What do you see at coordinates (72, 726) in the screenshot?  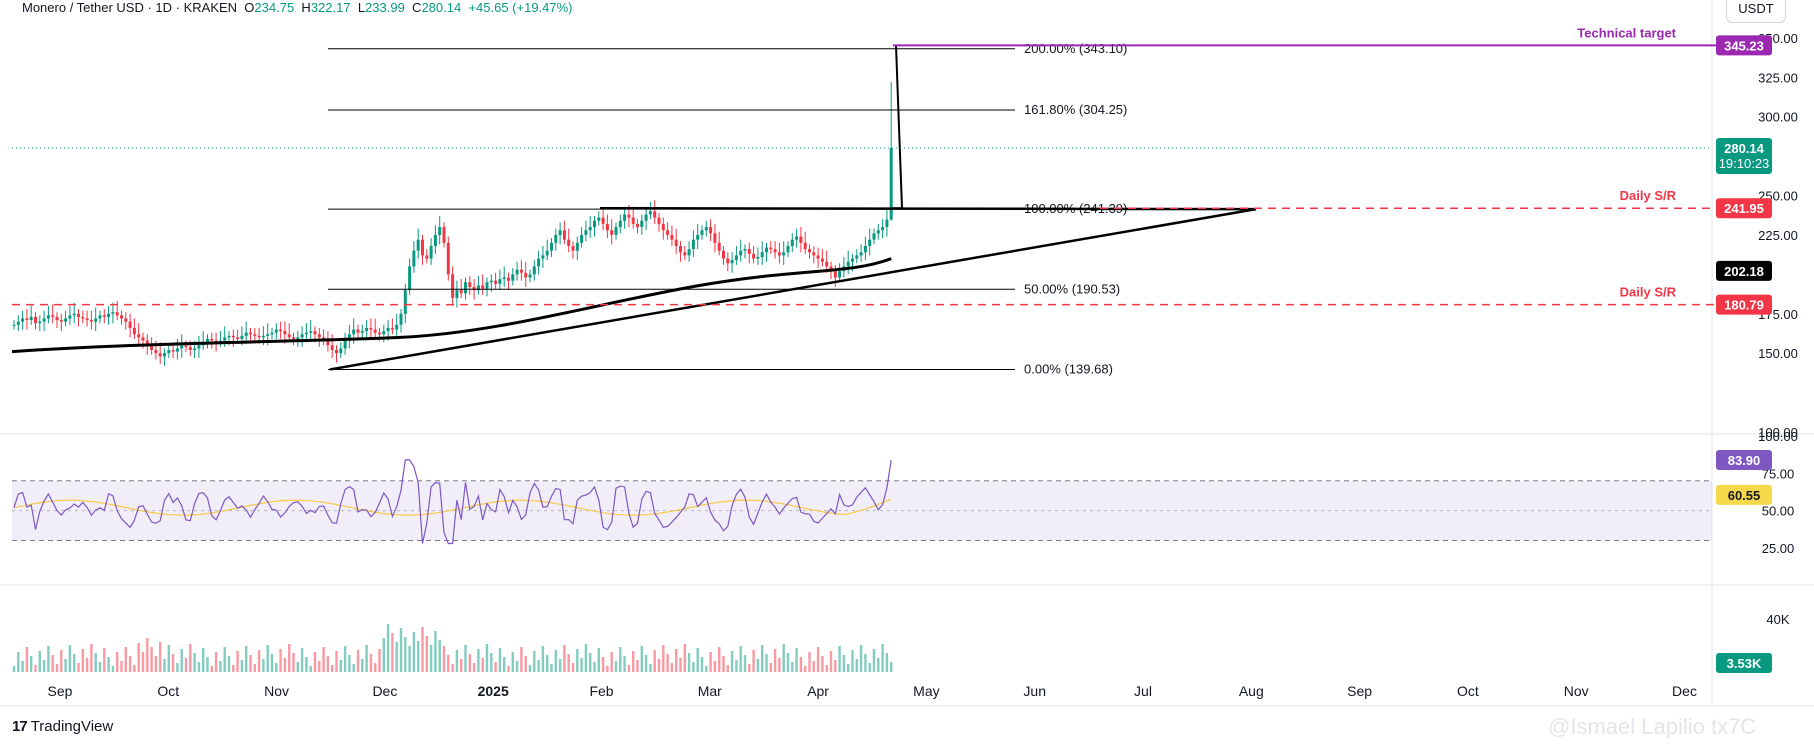 I see `tradingview-logo-text: TradingView` at bounding box center [72, 726].